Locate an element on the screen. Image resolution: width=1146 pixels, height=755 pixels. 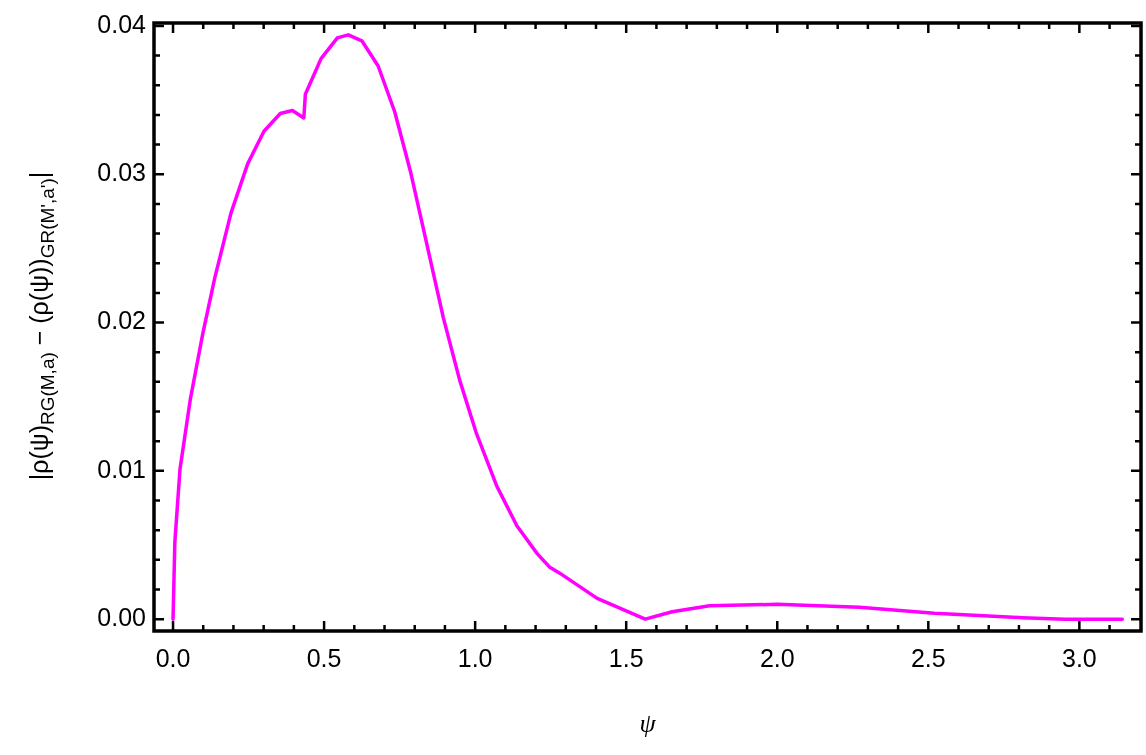
x-axis-title: ψ is located at coordinates (648, 724).